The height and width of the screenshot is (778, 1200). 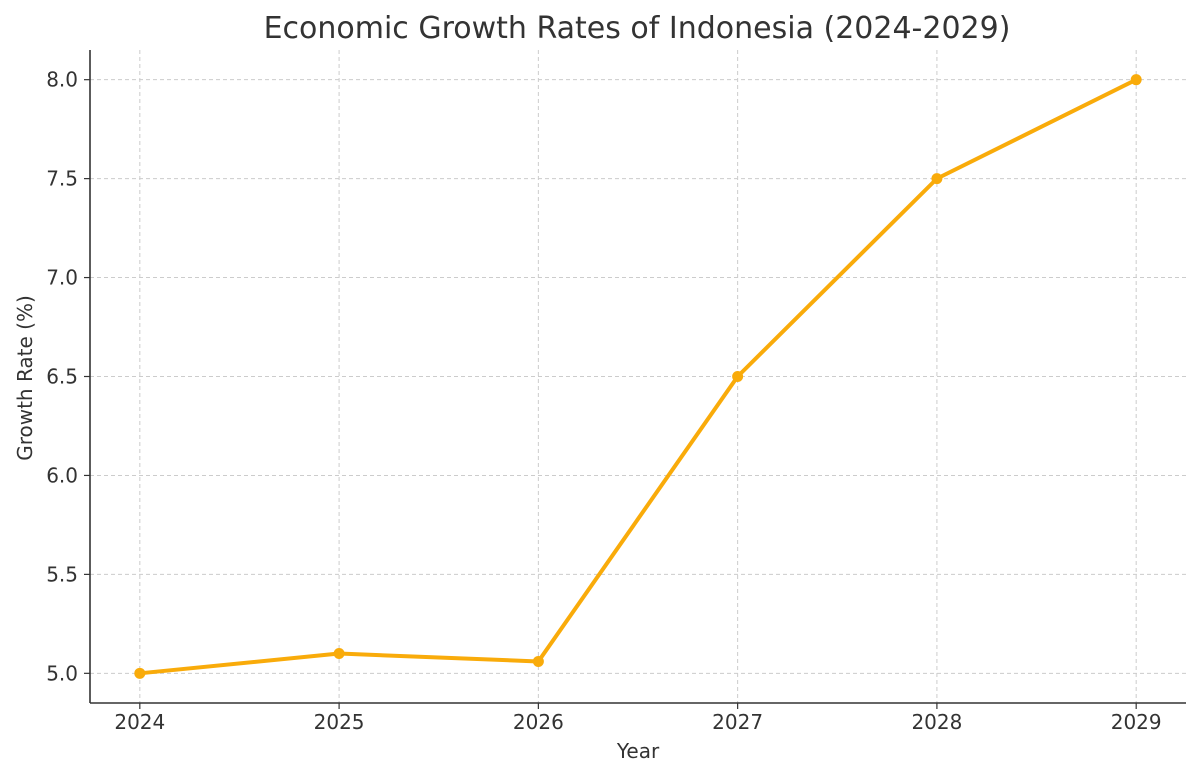 What do you see at coordinates (139, 722) in the screenshot?
I see `x-tick-label: 2024` at bounding box center [139, 722].